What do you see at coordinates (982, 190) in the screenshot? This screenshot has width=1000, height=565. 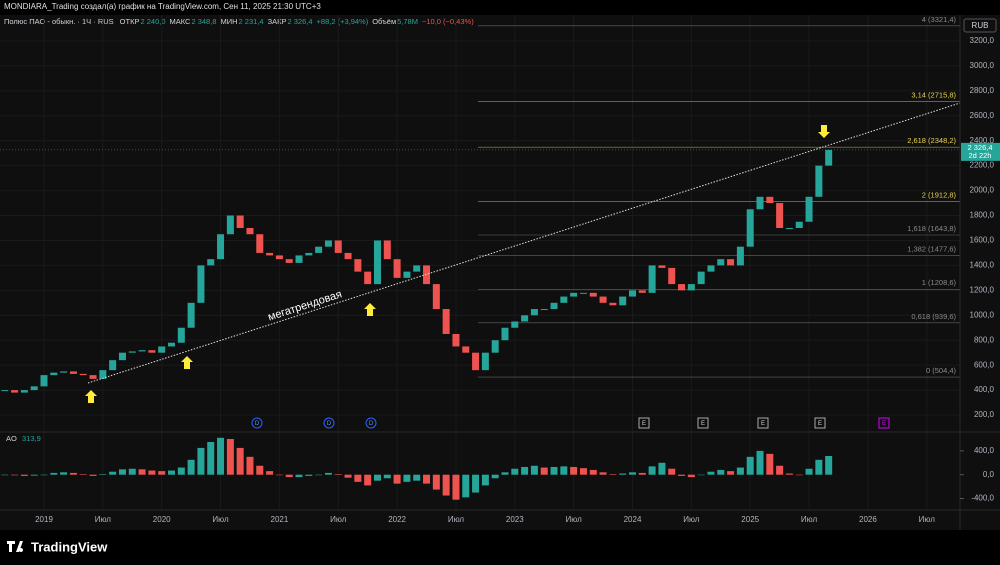 I see `y-tick-label: 2000,0` at bounding box center [982, 190].